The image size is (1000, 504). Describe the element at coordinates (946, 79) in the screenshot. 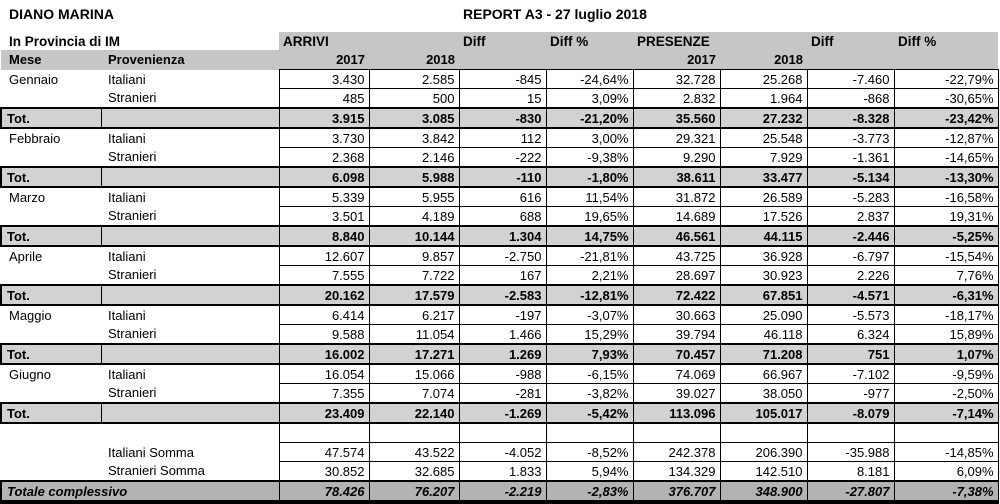

I see `value-cell: -22,79%` at that location.